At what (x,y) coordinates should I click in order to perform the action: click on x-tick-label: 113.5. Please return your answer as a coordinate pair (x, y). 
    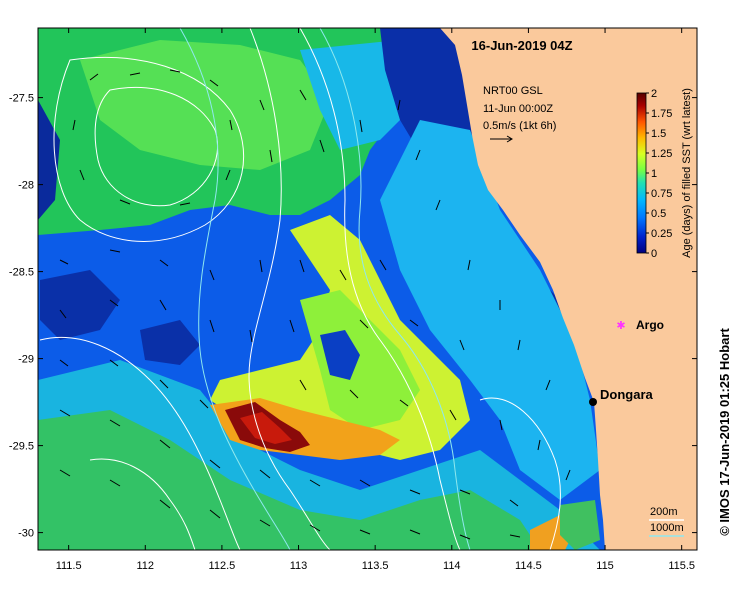
    Looking at the image, I should click on (375, 566).